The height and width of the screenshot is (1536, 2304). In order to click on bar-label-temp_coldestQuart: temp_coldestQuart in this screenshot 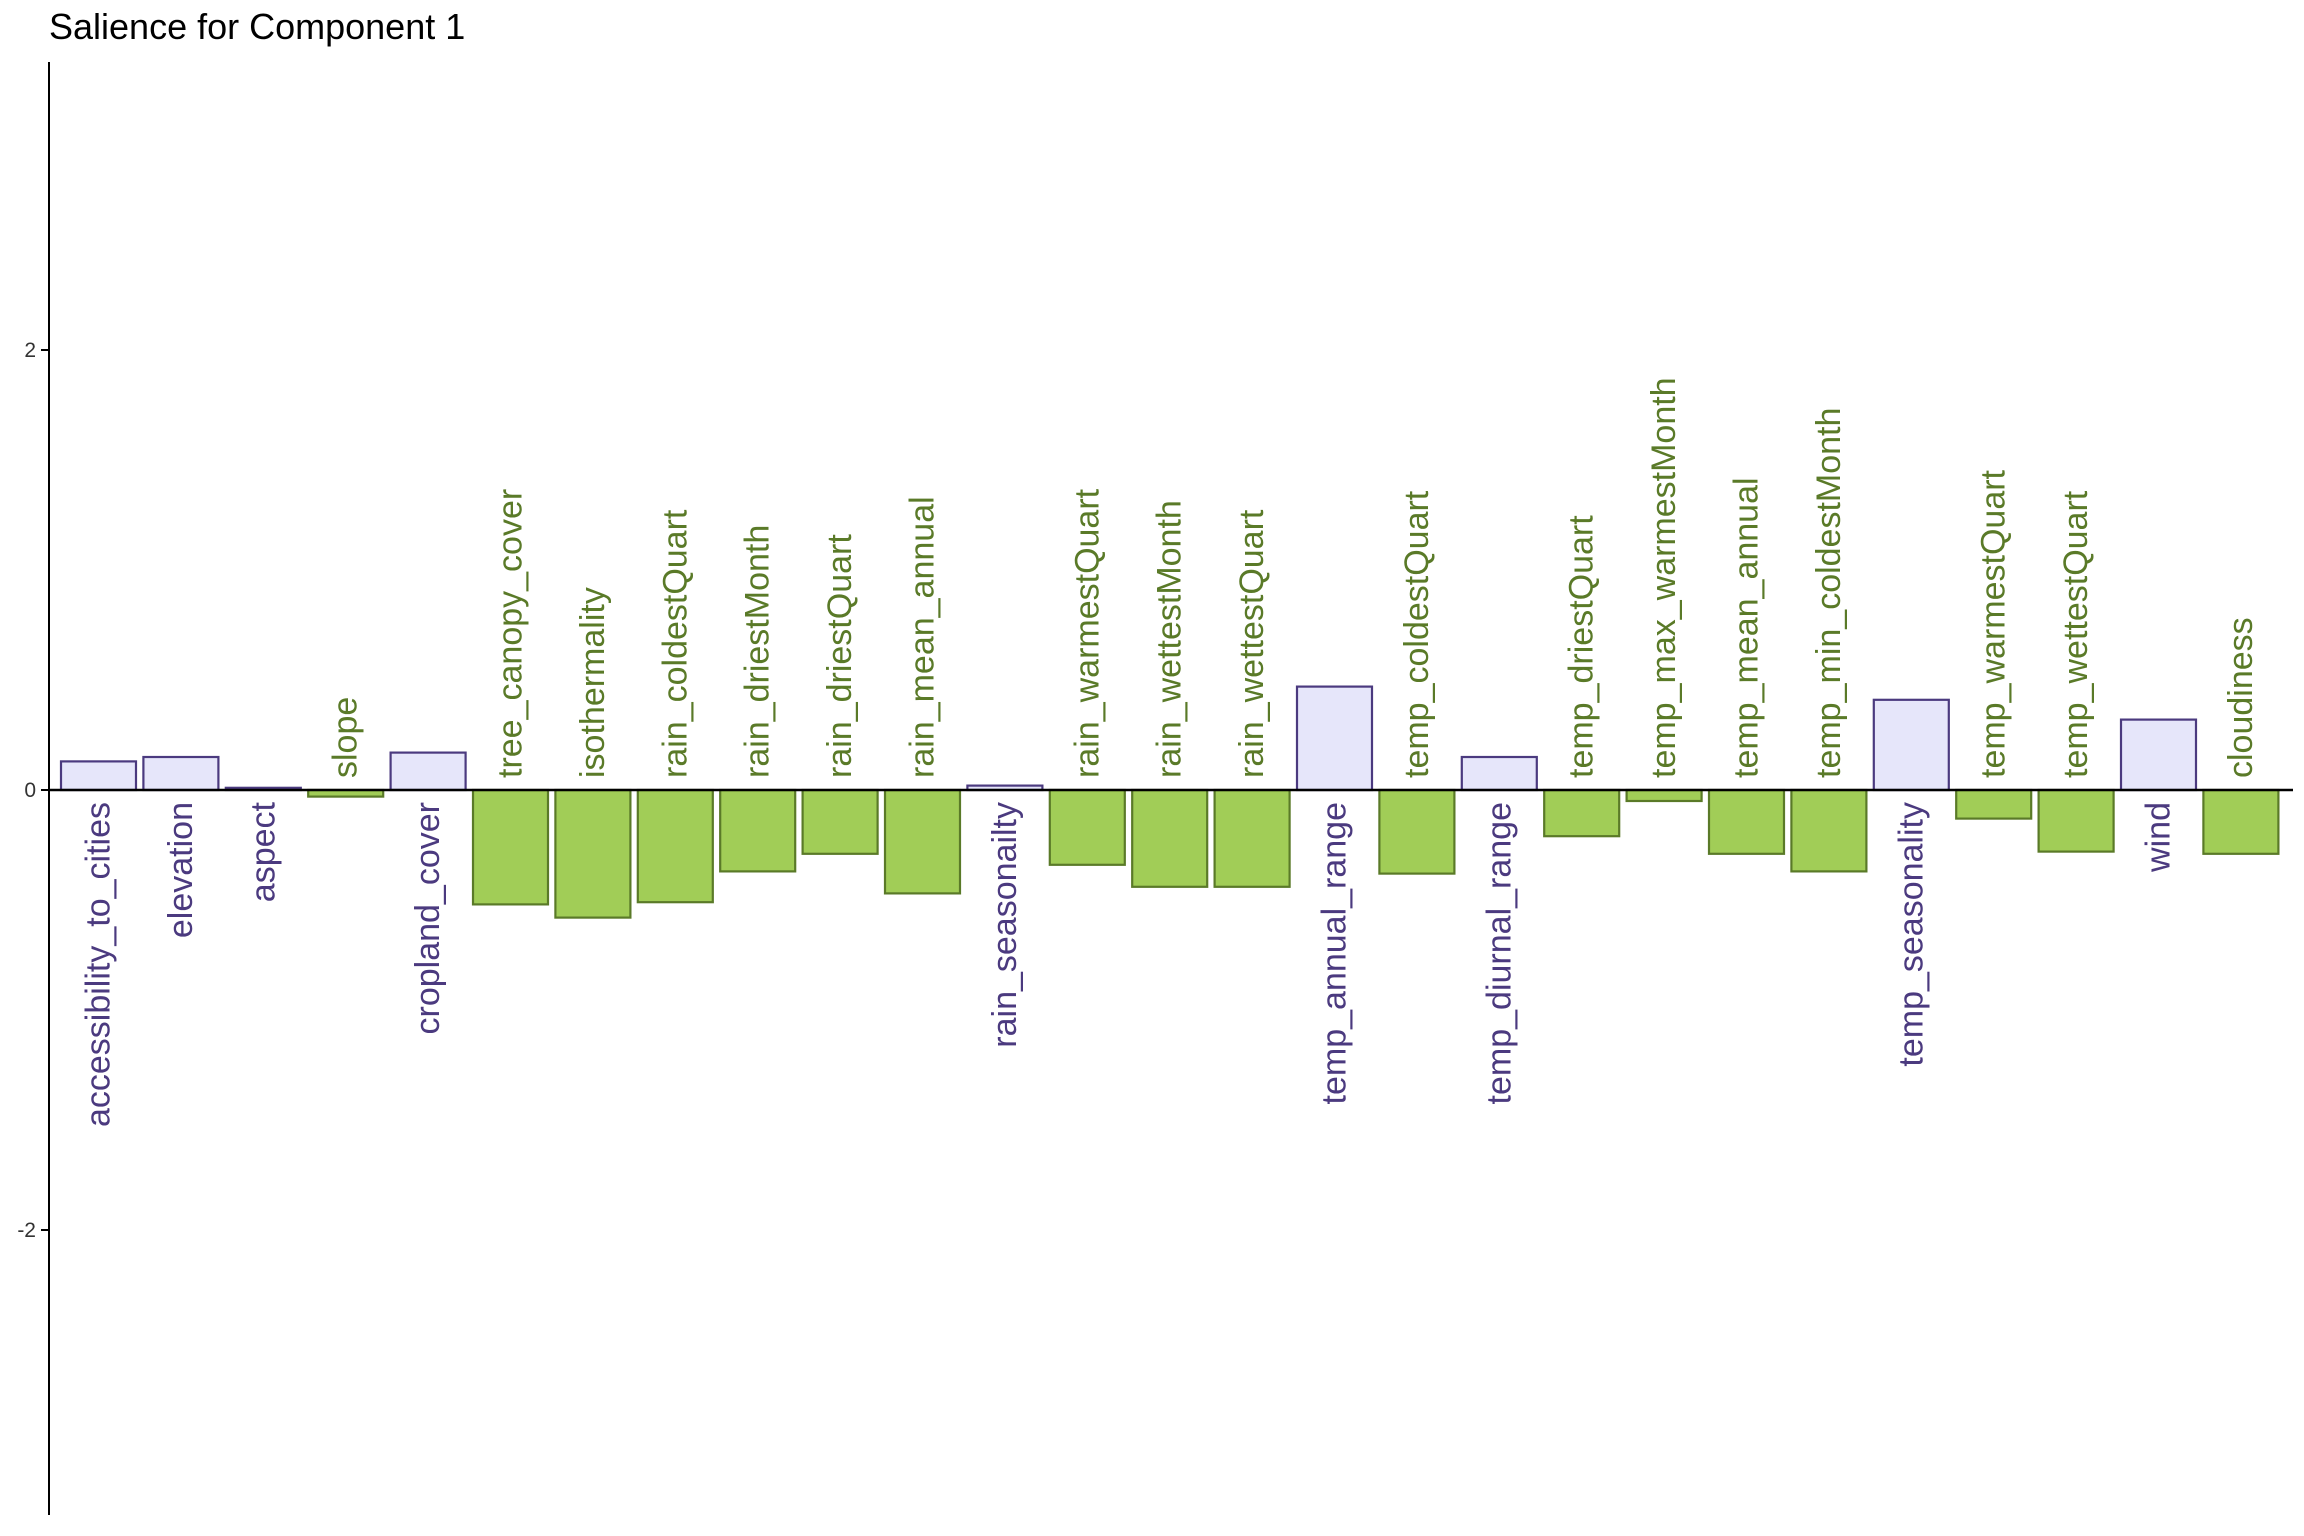, I will do `click(1417, 634)`.